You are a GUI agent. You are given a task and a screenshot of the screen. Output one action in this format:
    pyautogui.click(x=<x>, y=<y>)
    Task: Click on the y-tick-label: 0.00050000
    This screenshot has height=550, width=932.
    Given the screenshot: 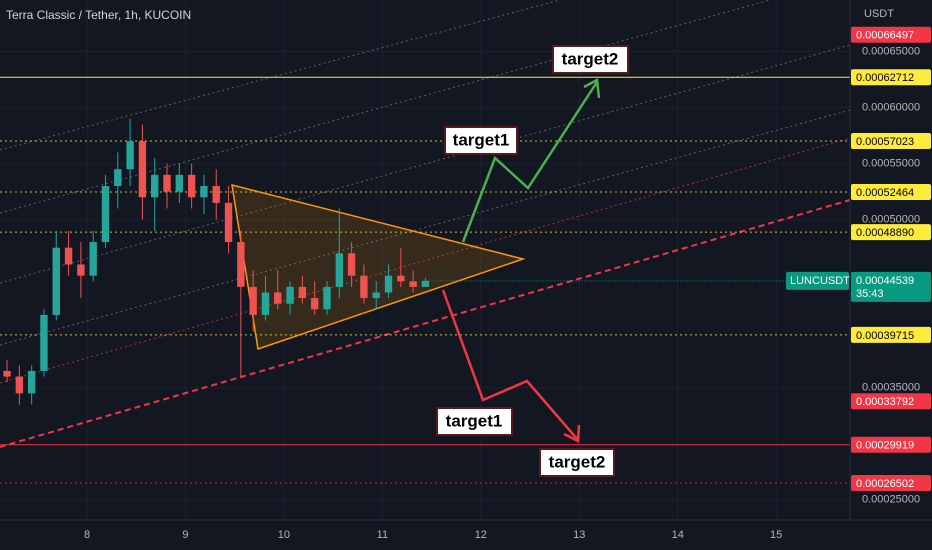 What is the action you would take?
    pyautogui.click(x=891, y=220)
    